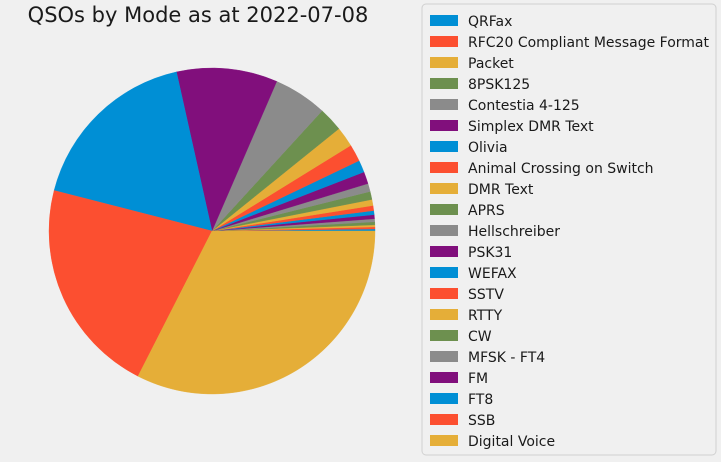 This screenshot has height=462, width=721. Describe the element at coordinates (444, 83) in the screenshot. I see `legend-swatch-8psk125` at that location.